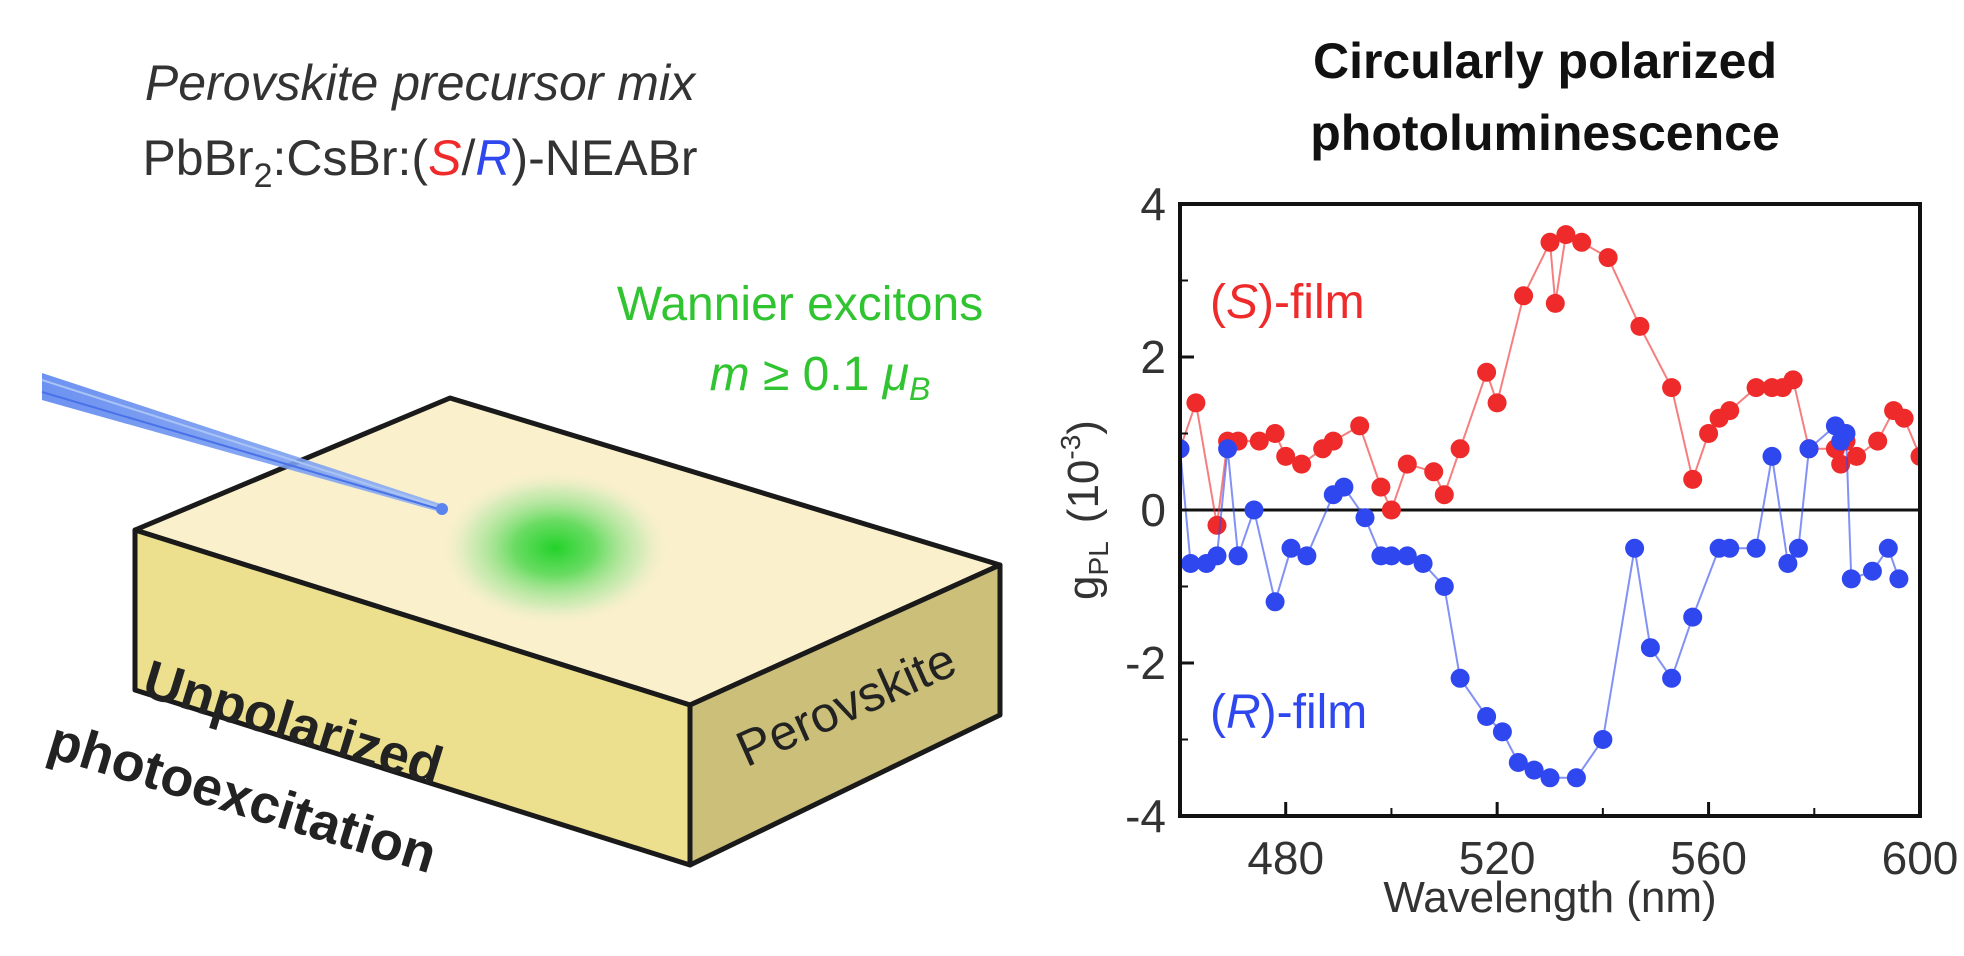 The width and height of the screenshot is (1964, 956). What do you see at coordinates (197, 158) in the screenshot?
I see `formula-pbbr: PbBr` at bounding box center [197, 158].